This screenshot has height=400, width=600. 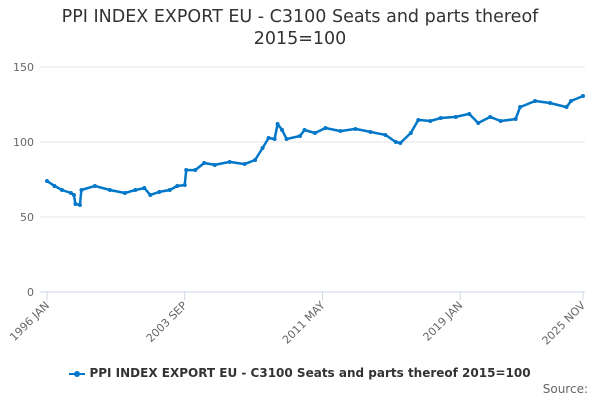 What do you see at coordinates (23, 142) in the screenshot?
I see `y-tick-label: 100` at bounding box center [23, 142].